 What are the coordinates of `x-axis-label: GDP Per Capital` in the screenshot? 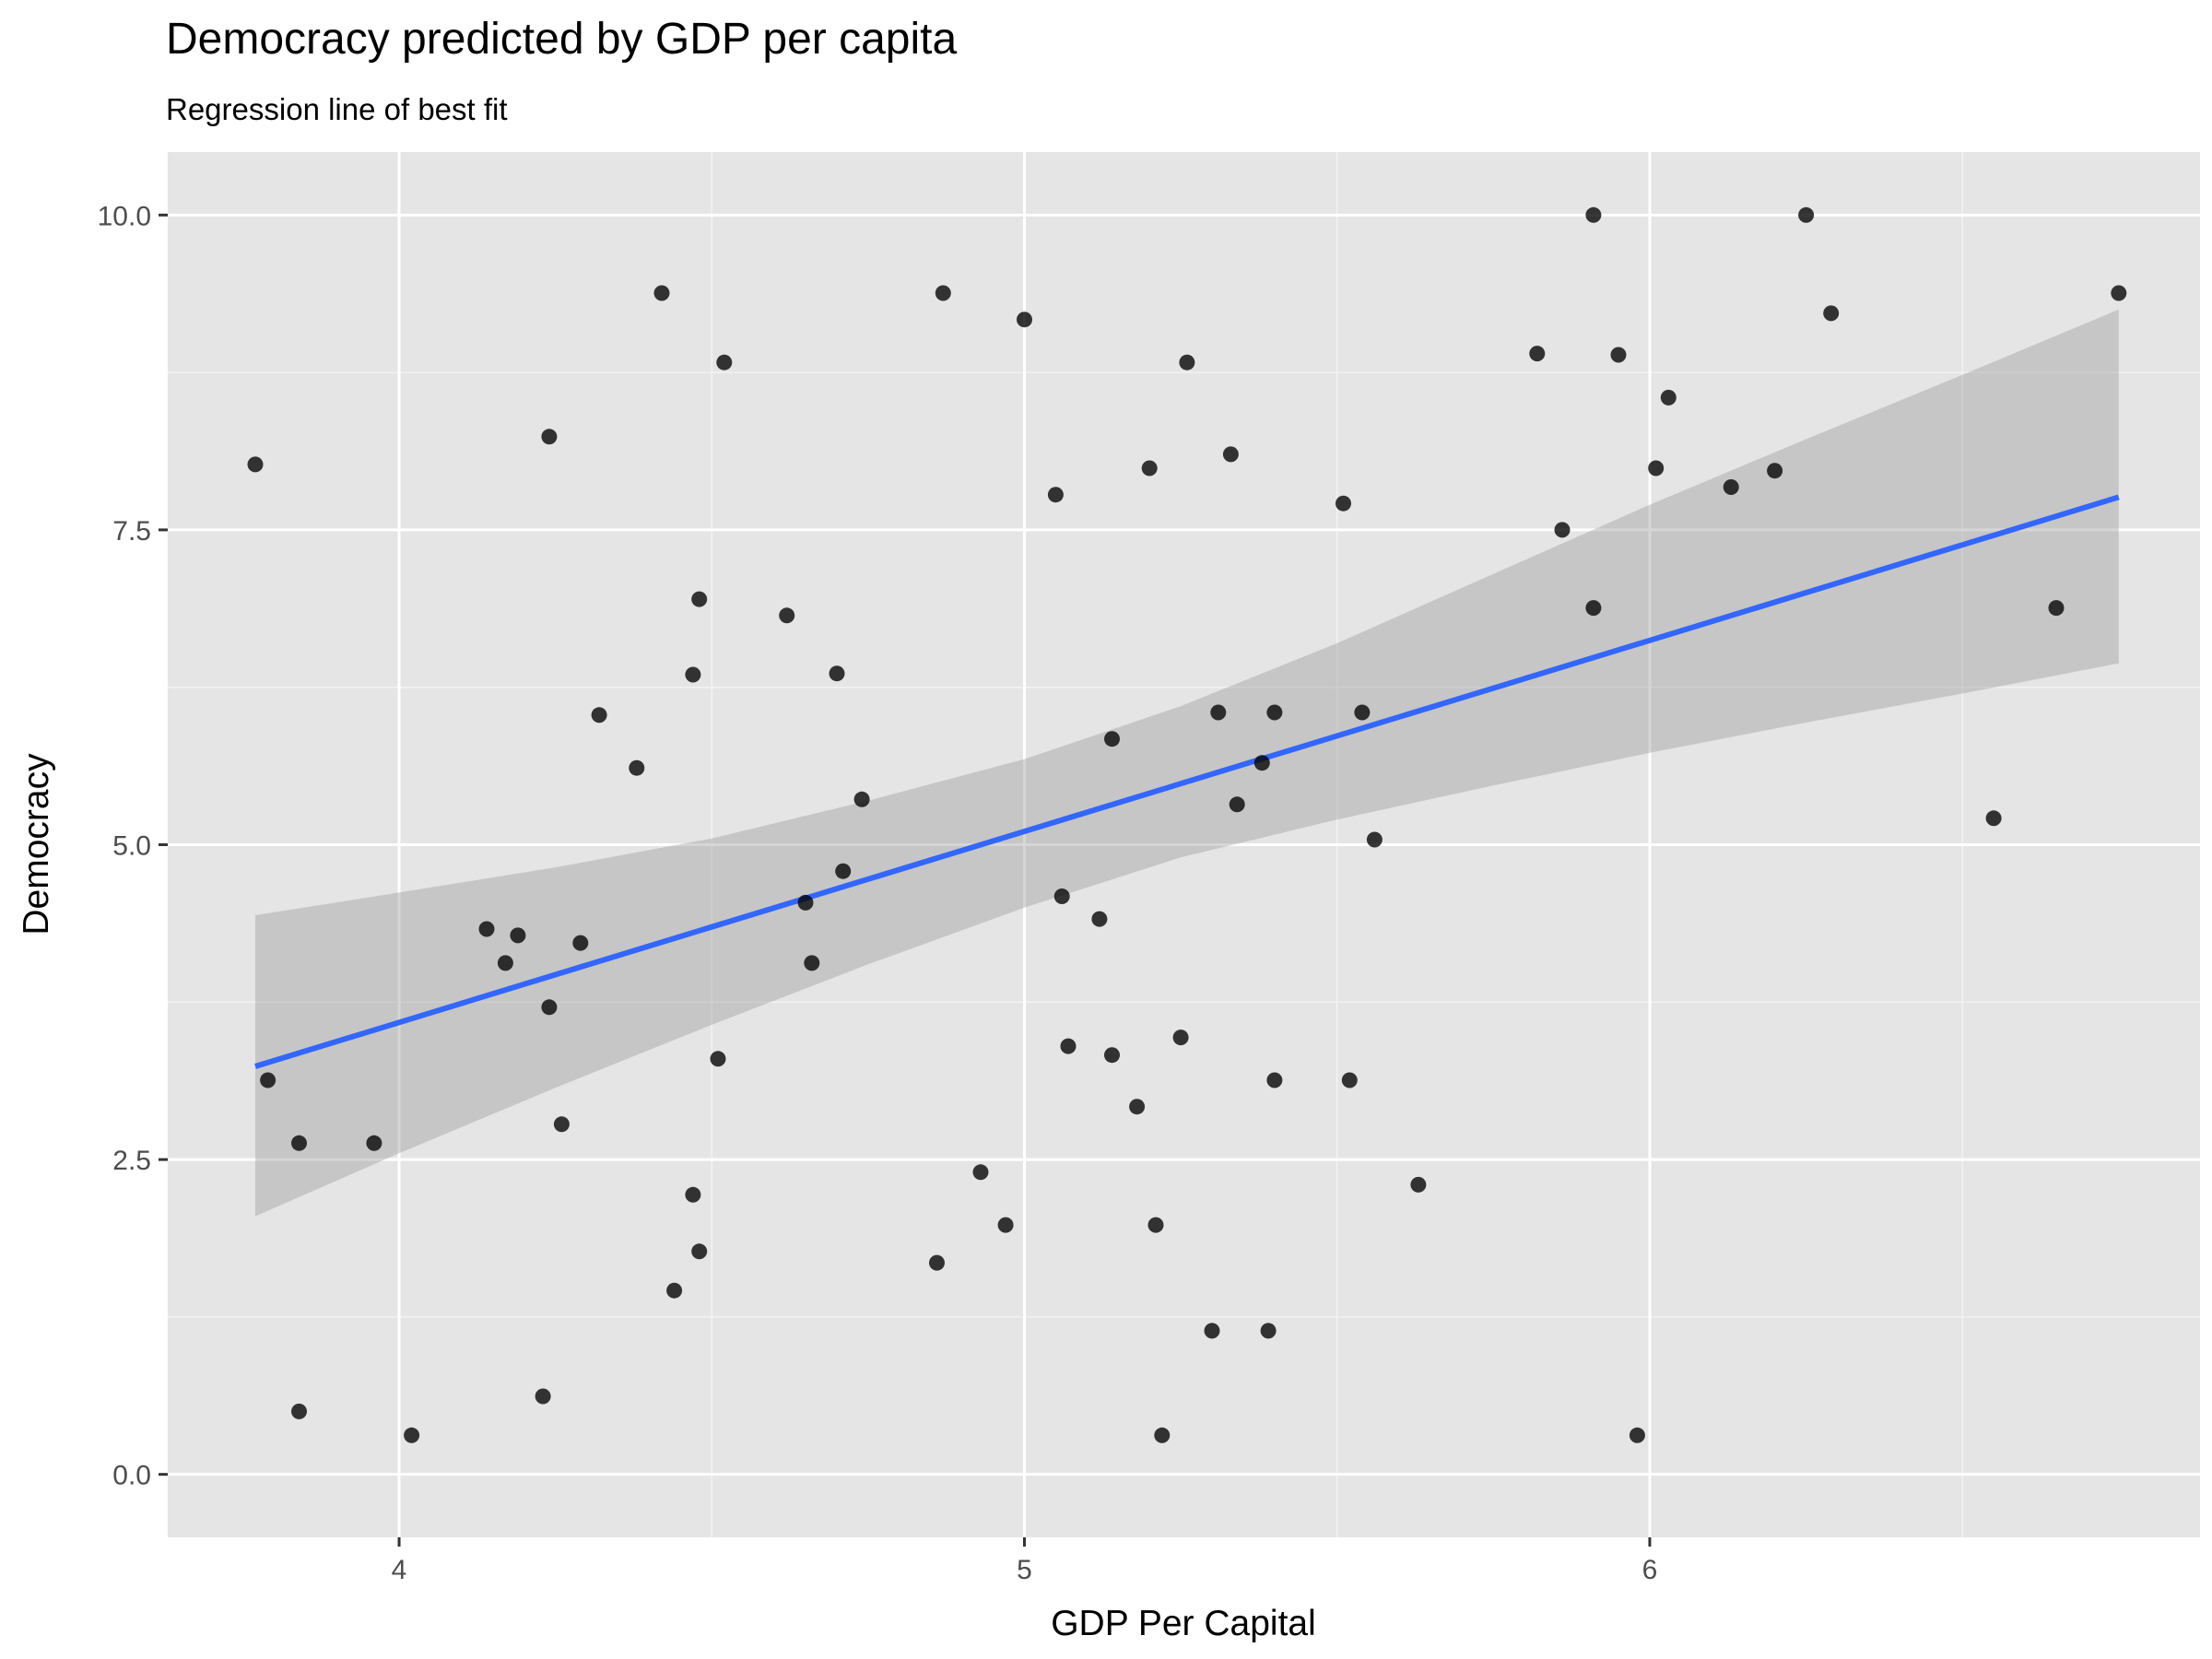 It's located at (1183, 1623).